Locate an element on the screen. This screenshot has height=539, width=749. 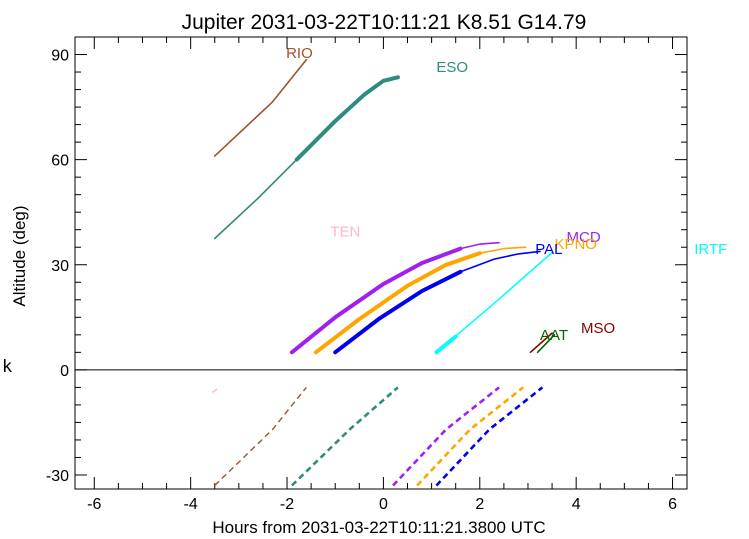
track-below-kpno is located at coordinates (470, 436).